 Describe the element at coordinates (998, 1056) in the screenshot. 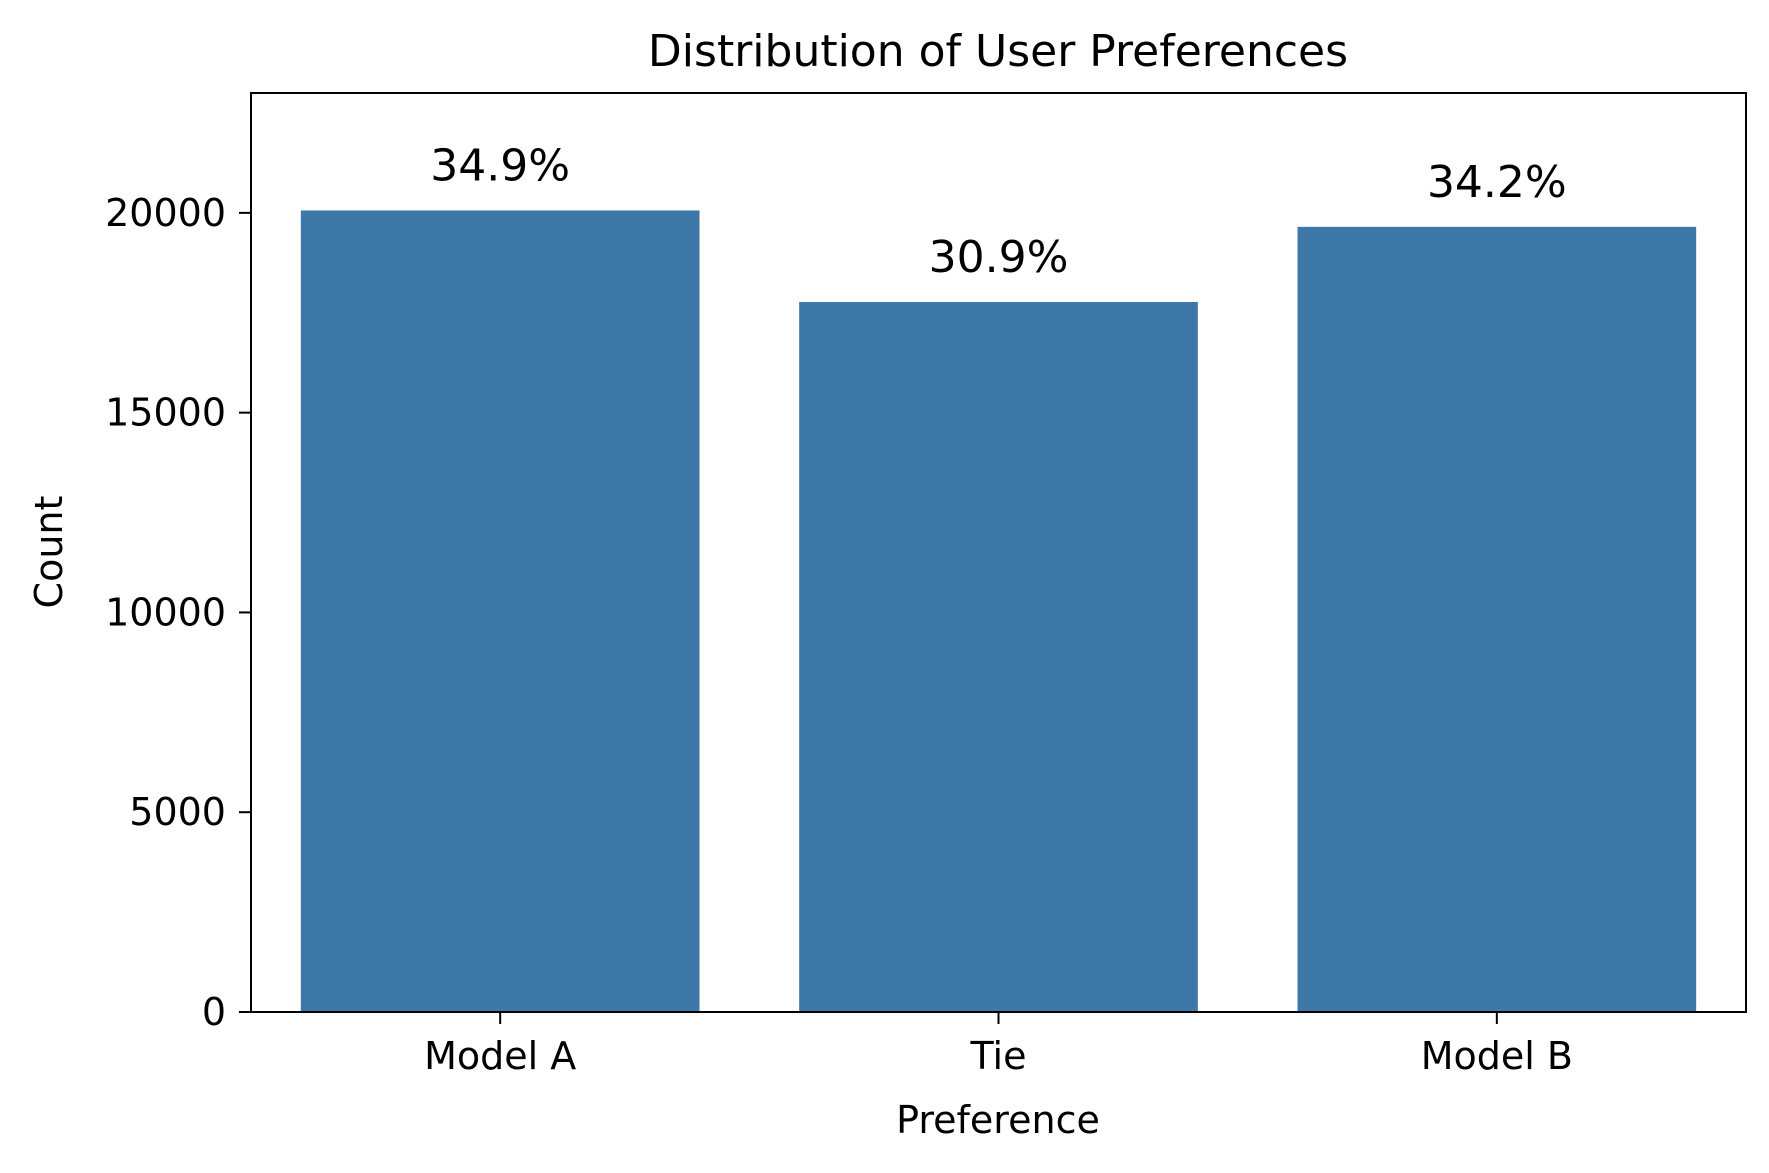

I see `x-tick-label: Tie` at that location.